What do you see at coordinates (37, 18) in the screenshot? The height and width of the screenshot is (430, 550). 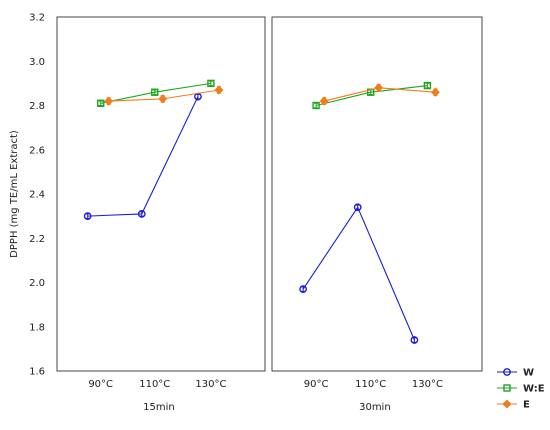 I see `y-tick-label: 3.2` at bounding box center [37, 18].